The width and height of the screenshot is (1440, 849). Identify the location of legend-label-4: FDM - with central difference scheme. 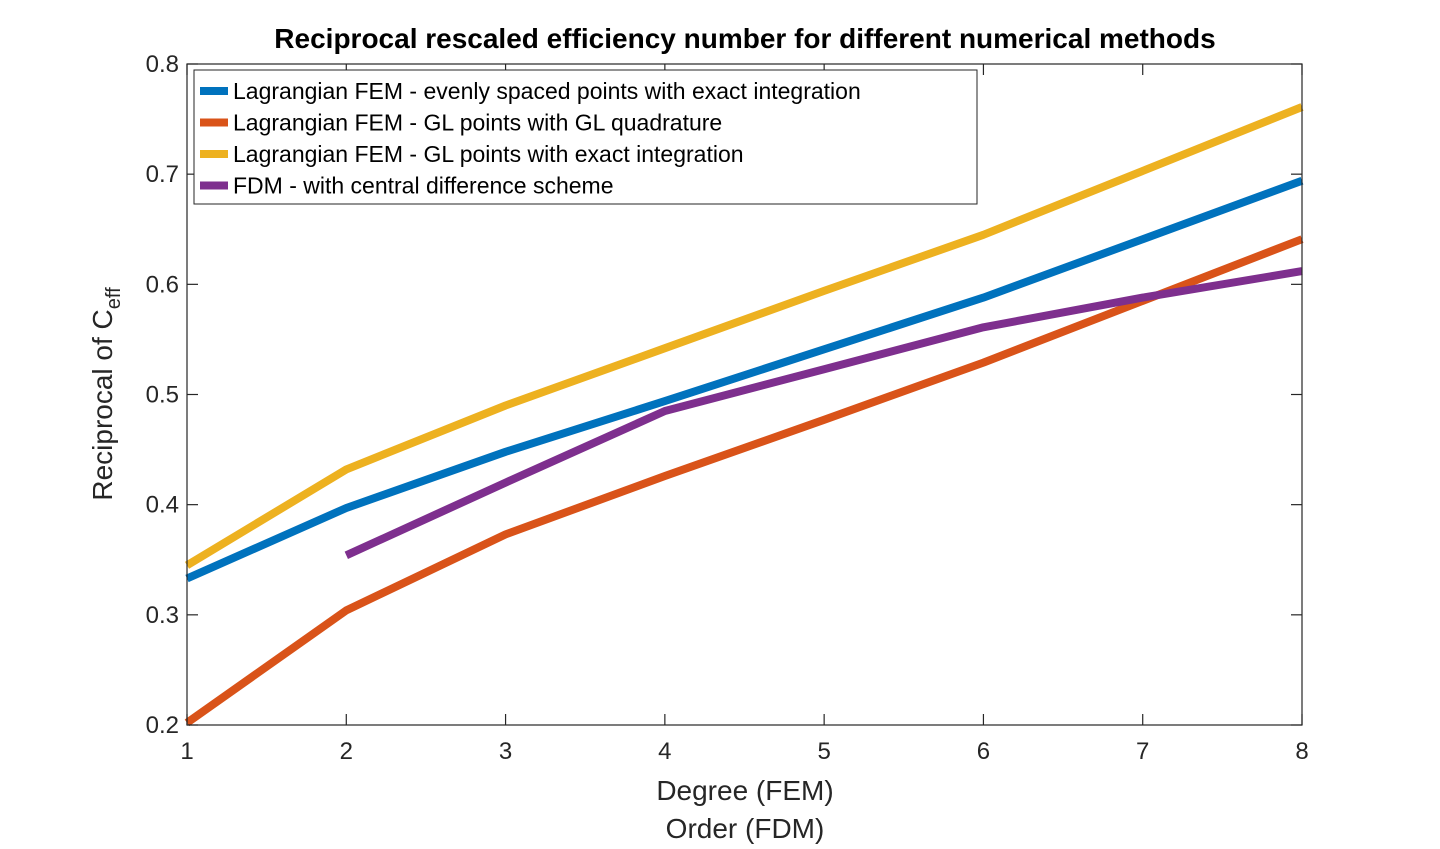
(423, 186).